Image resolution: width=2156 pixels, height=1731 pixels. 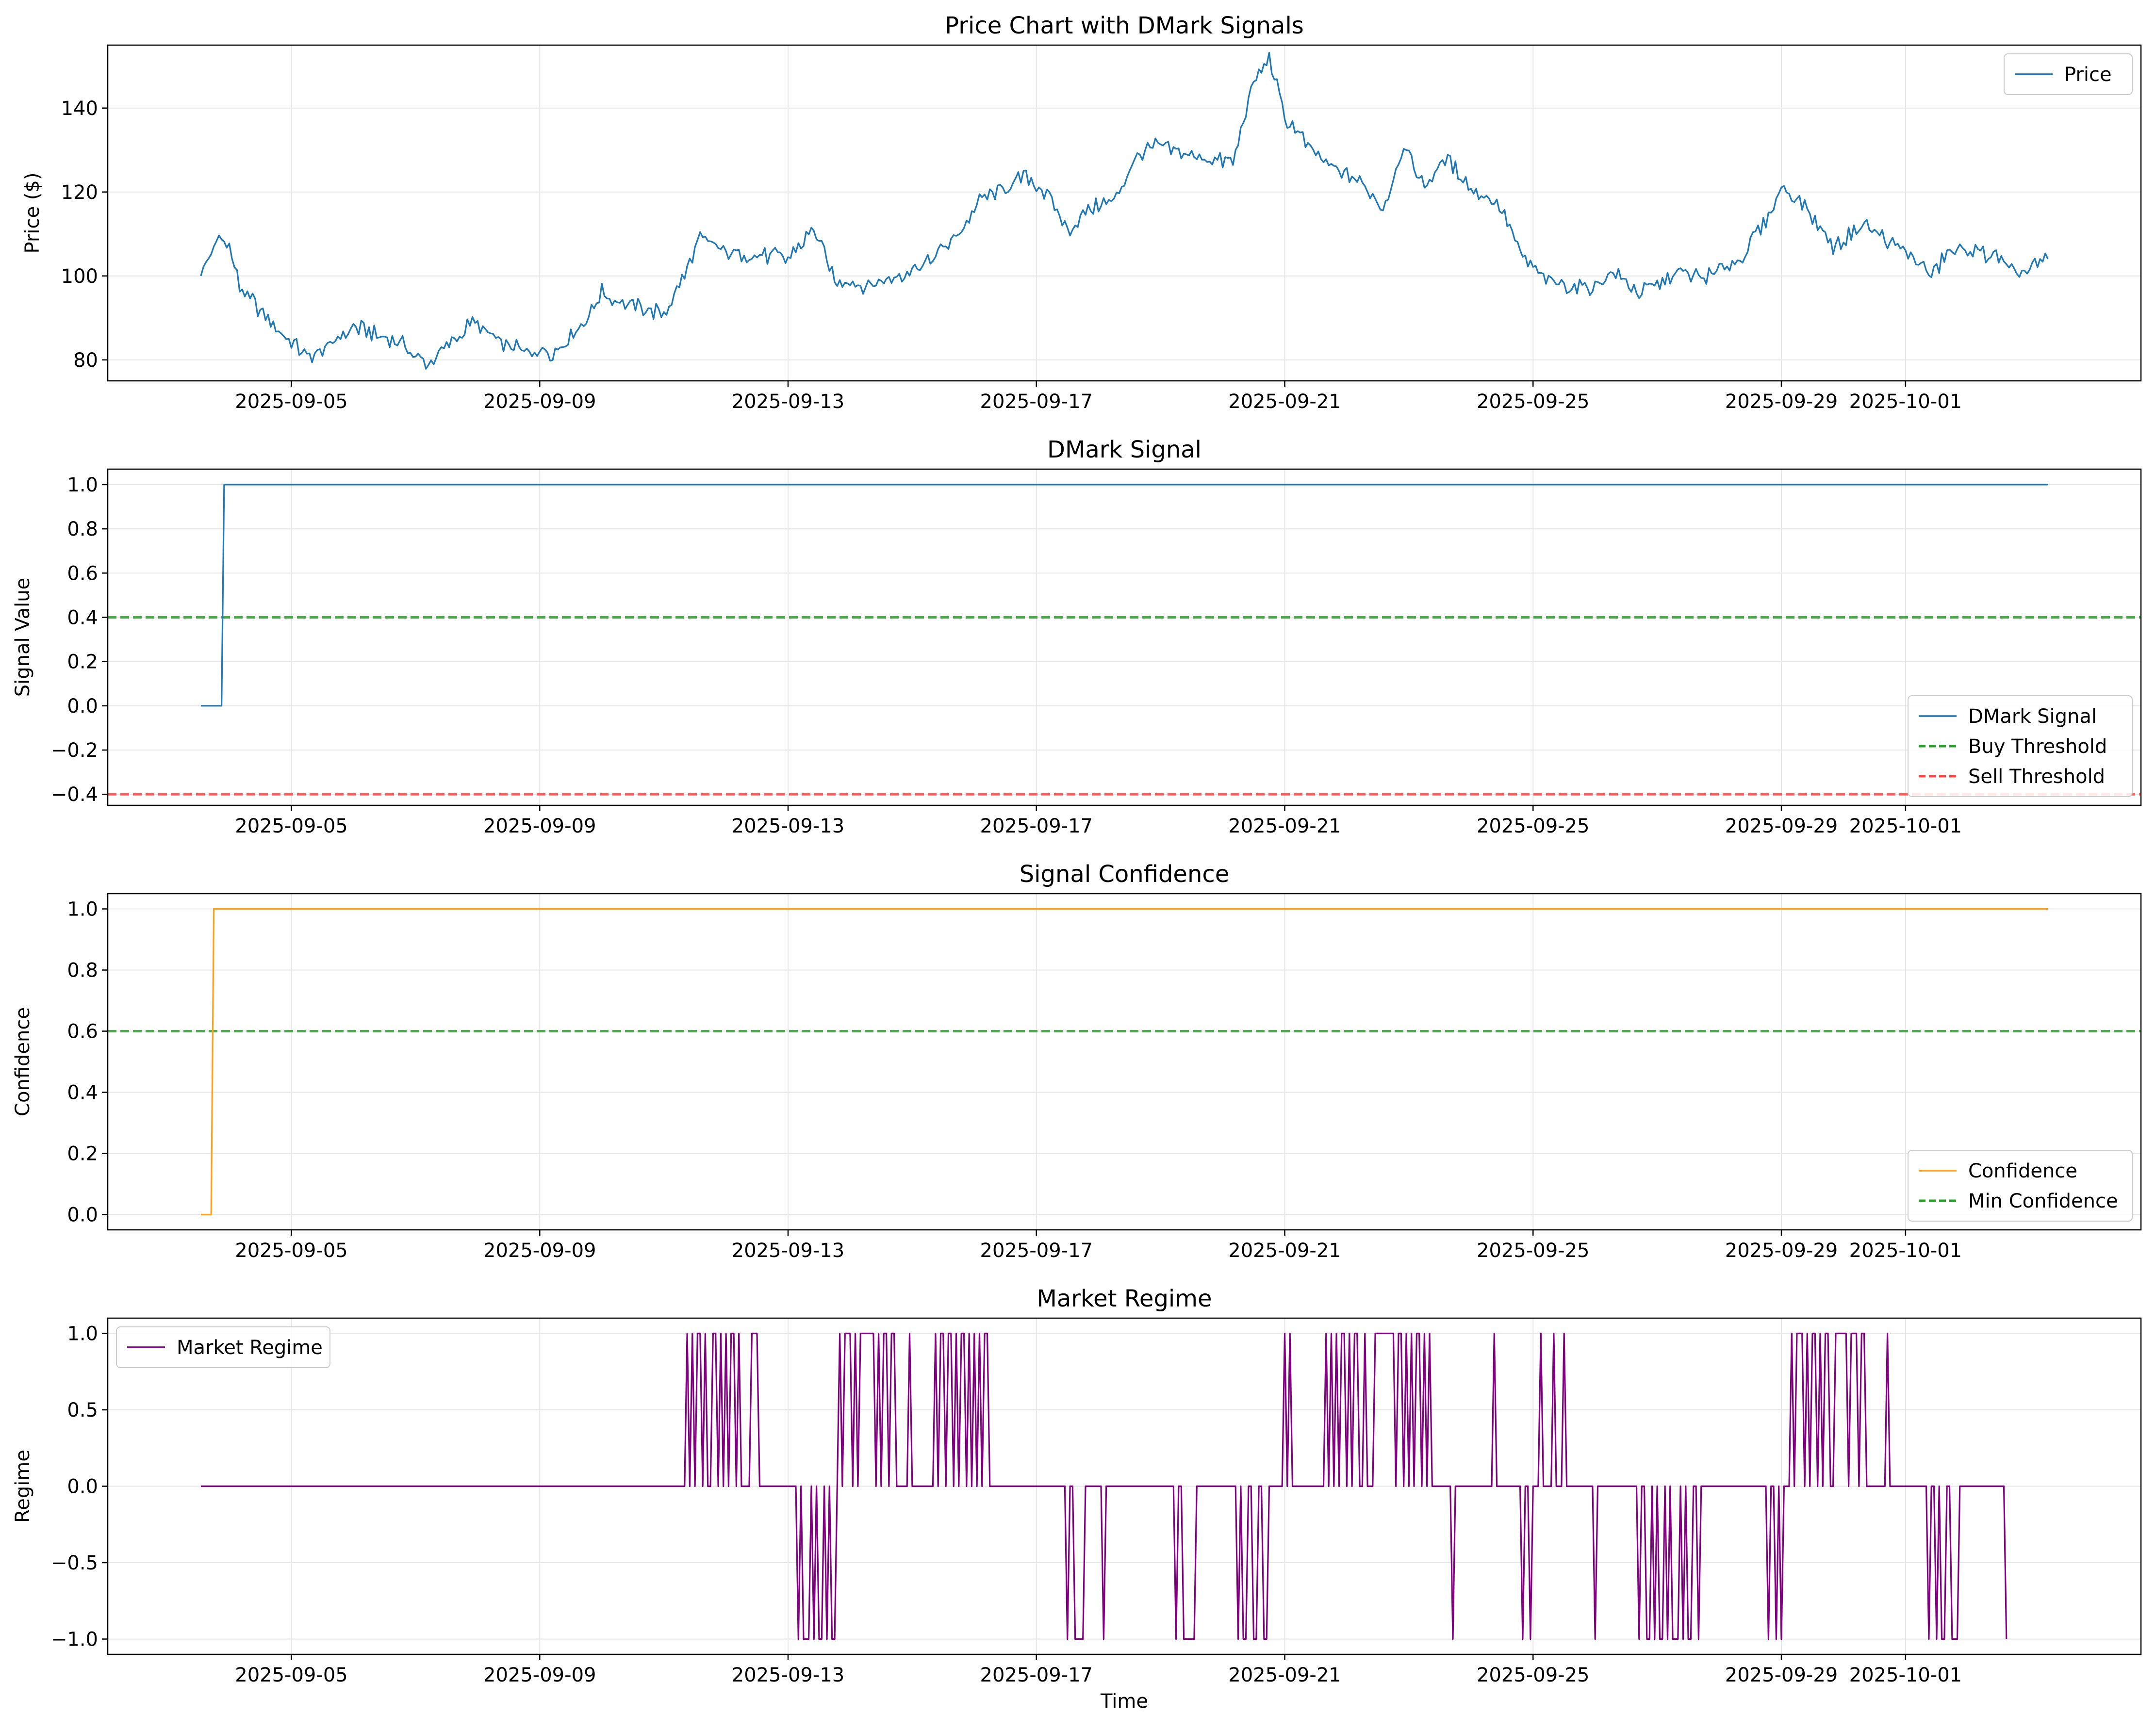 What do you see at coordinates (2037, 746) in the screenshot?
I see `legend-label: Buy Threshold` at bounding box center [2037, 746].